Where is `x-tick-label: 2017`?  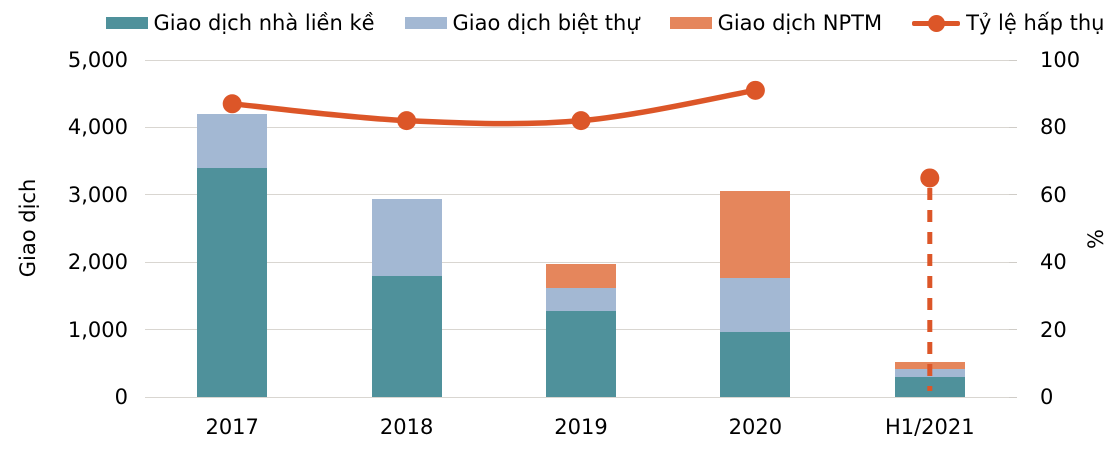
x-tick-label: 2017 is located at coordinates (232, 427).